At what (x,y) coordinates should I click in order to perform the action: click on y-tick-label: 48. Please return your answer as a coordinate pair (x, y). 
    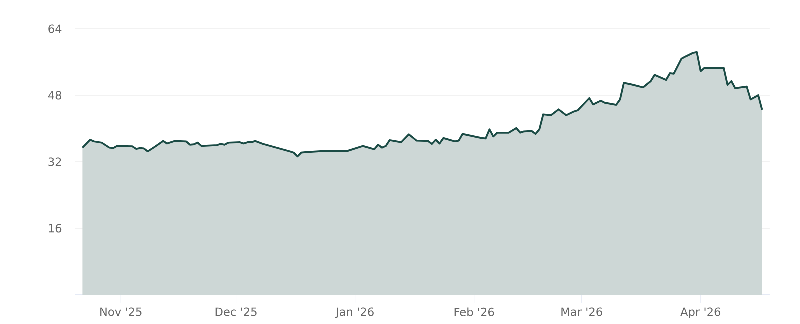
    Looking at the image, I should click on (55, 95).